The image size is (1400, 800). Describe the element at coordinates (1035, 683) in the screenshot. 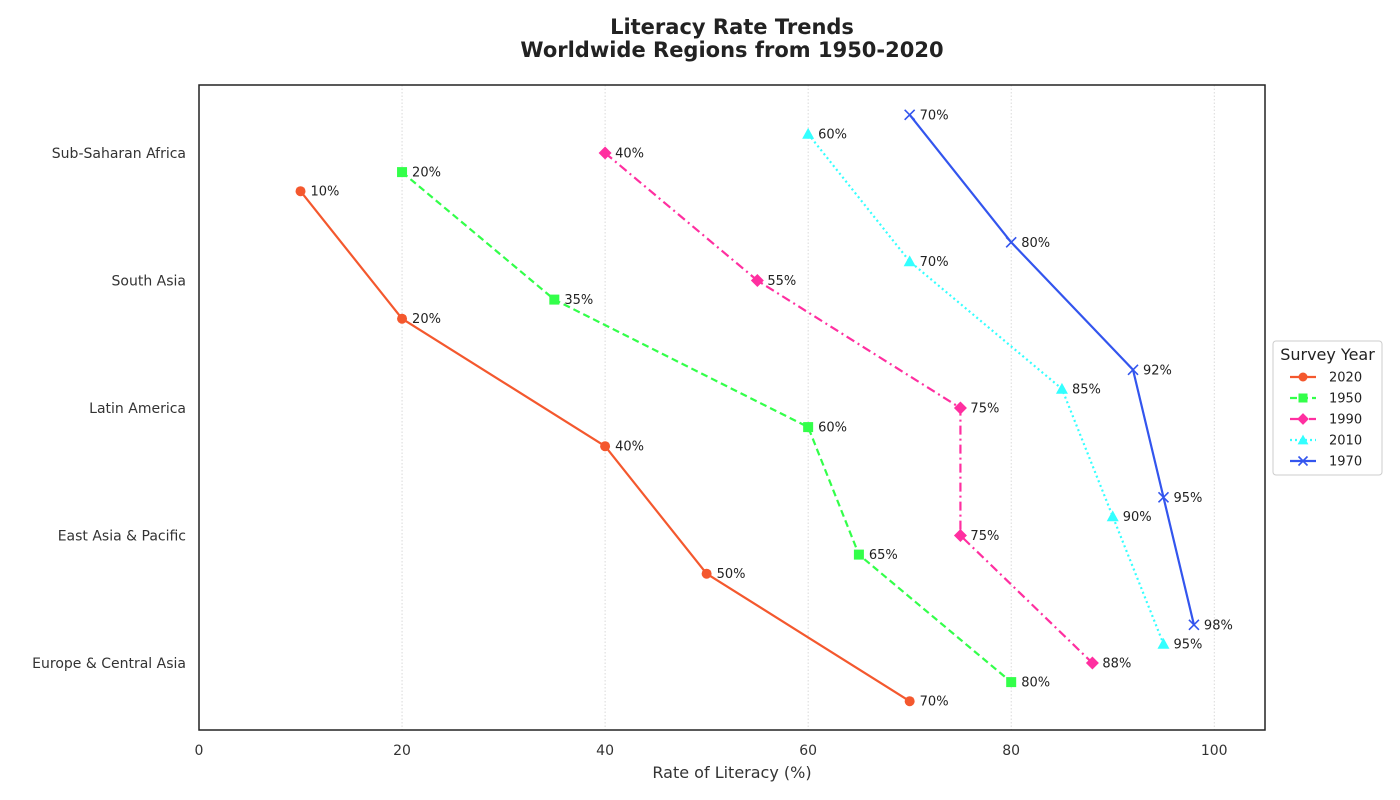

I see `data-label-1950-4: 80%` at that location.